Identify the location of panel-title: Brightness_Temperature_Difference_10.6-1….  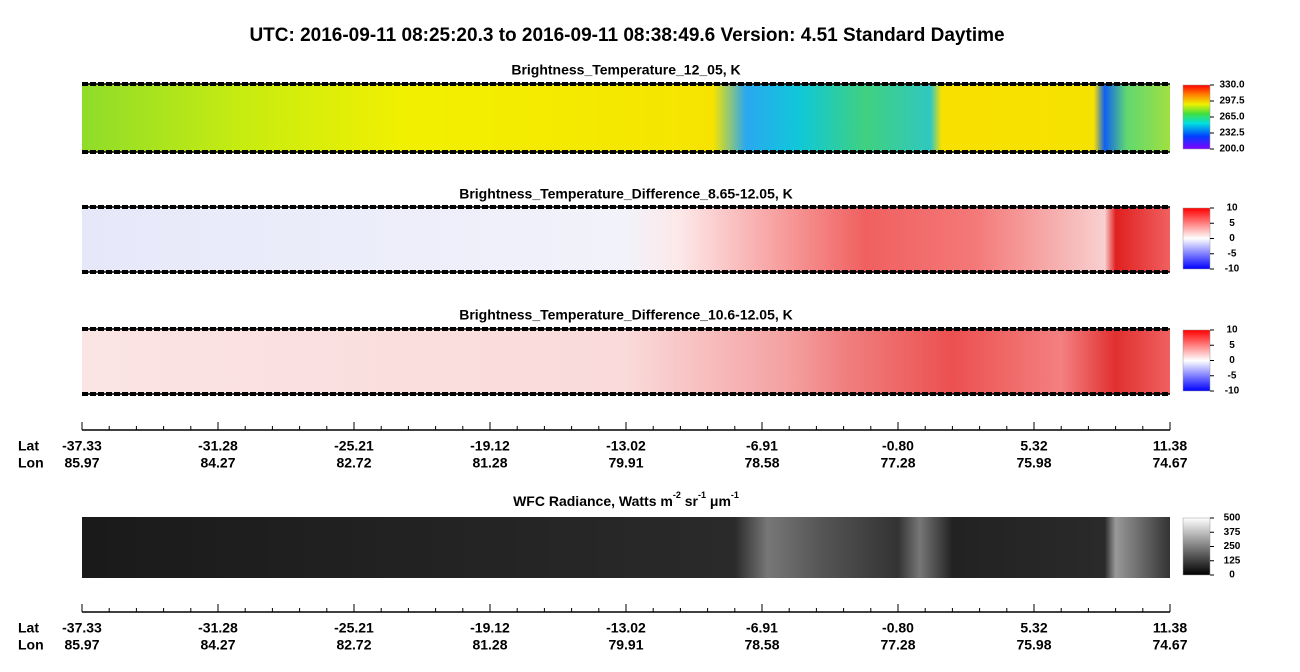
(626, 315).